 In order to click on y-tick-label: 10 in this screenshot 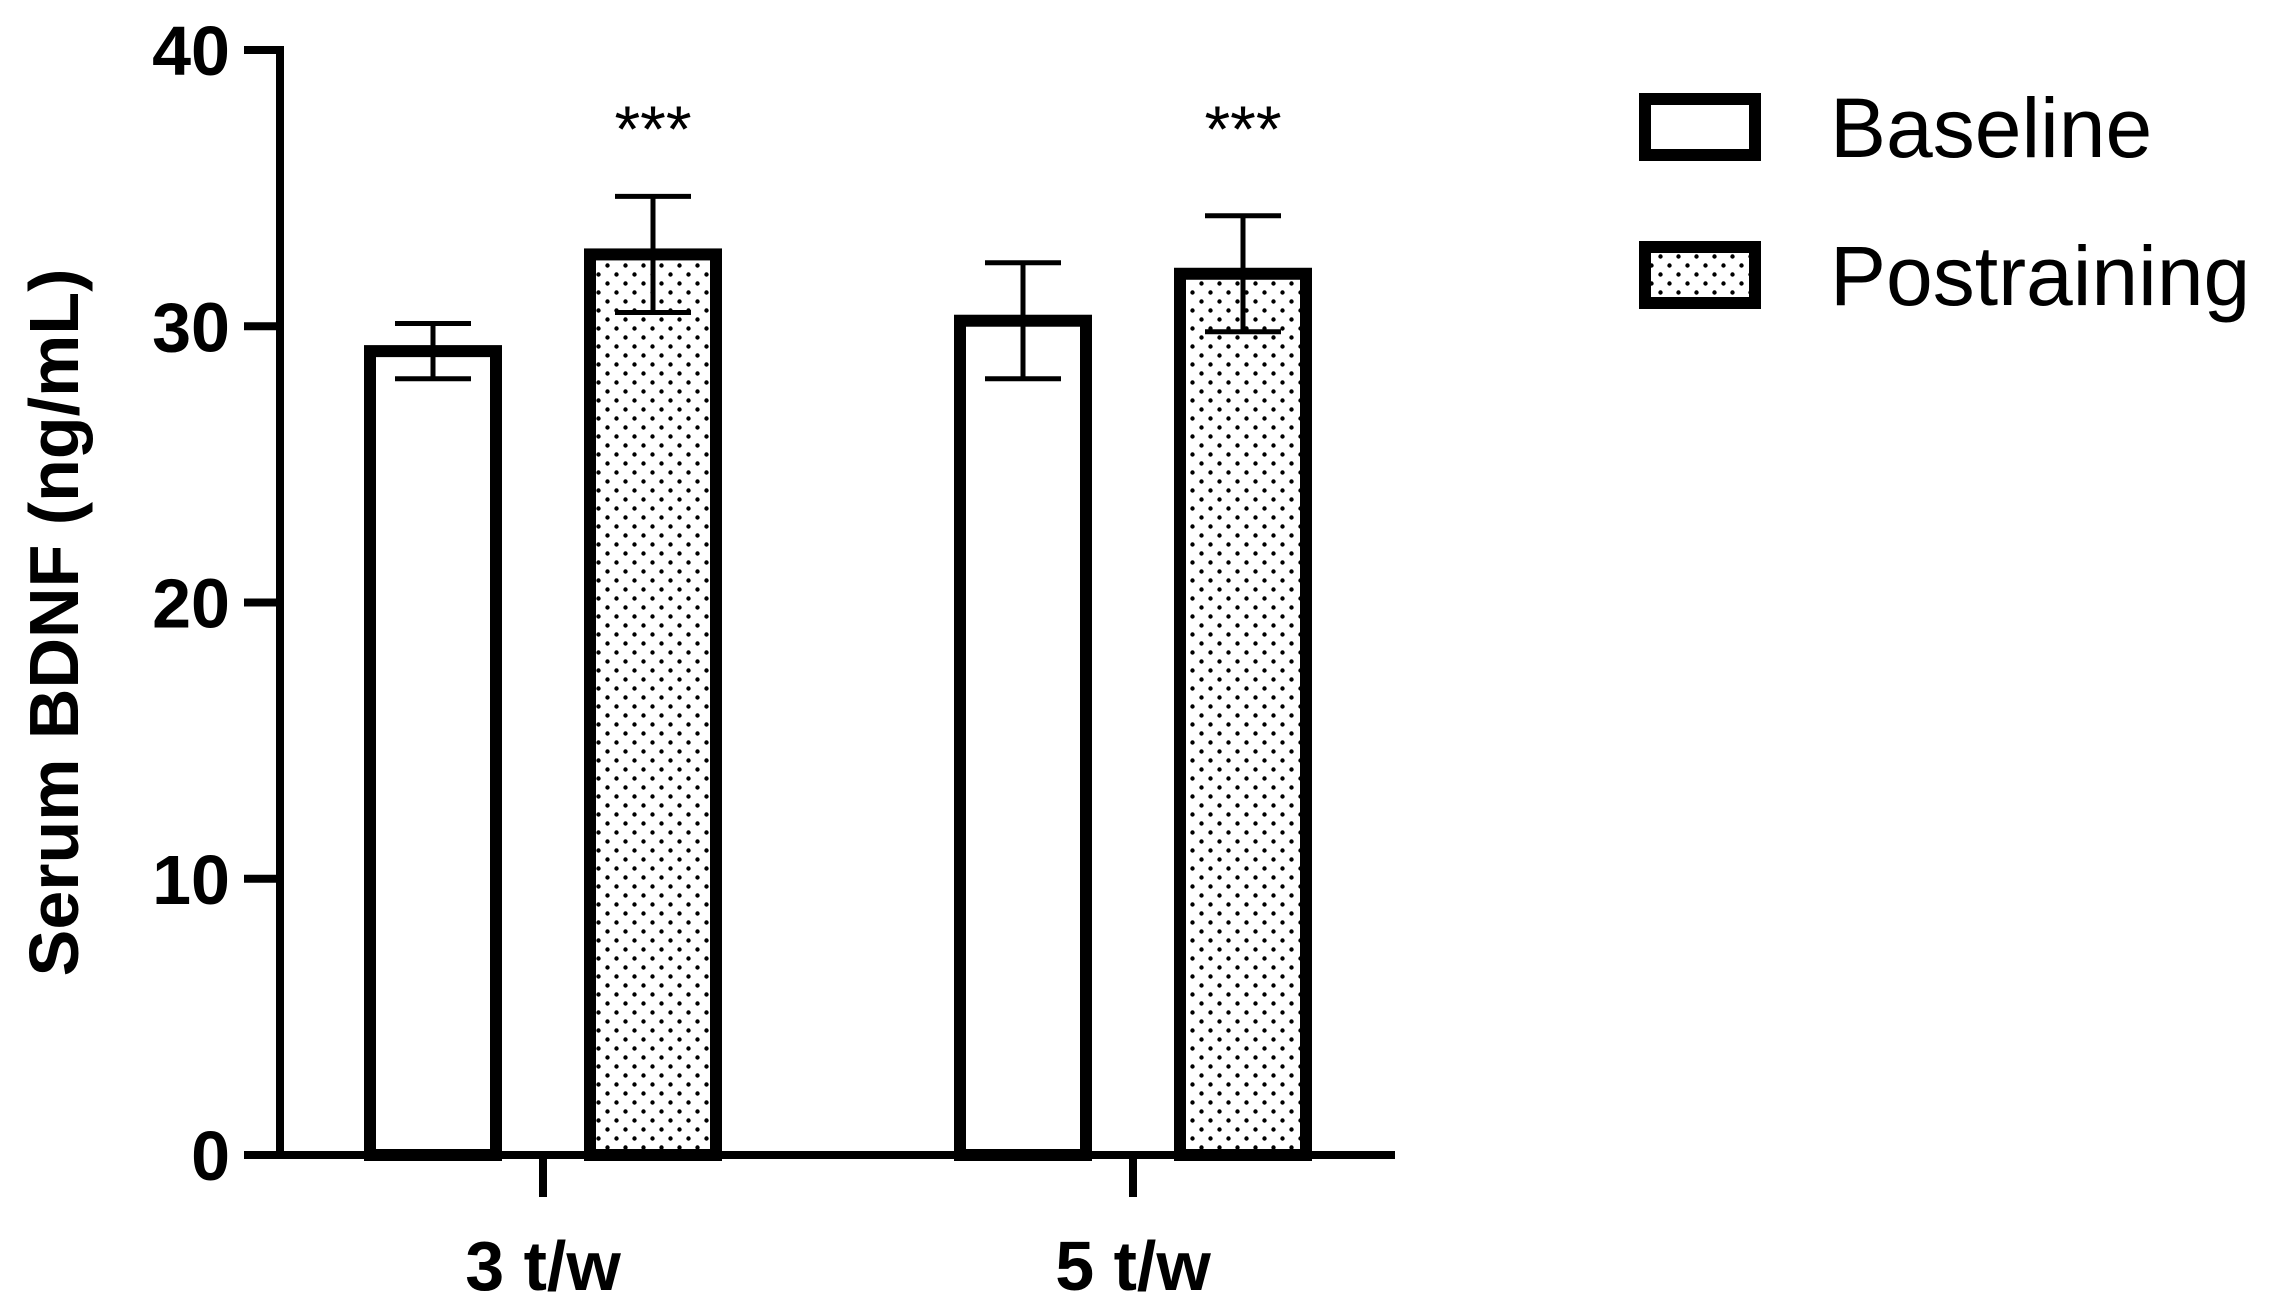, I will do `click(191, 880)`.